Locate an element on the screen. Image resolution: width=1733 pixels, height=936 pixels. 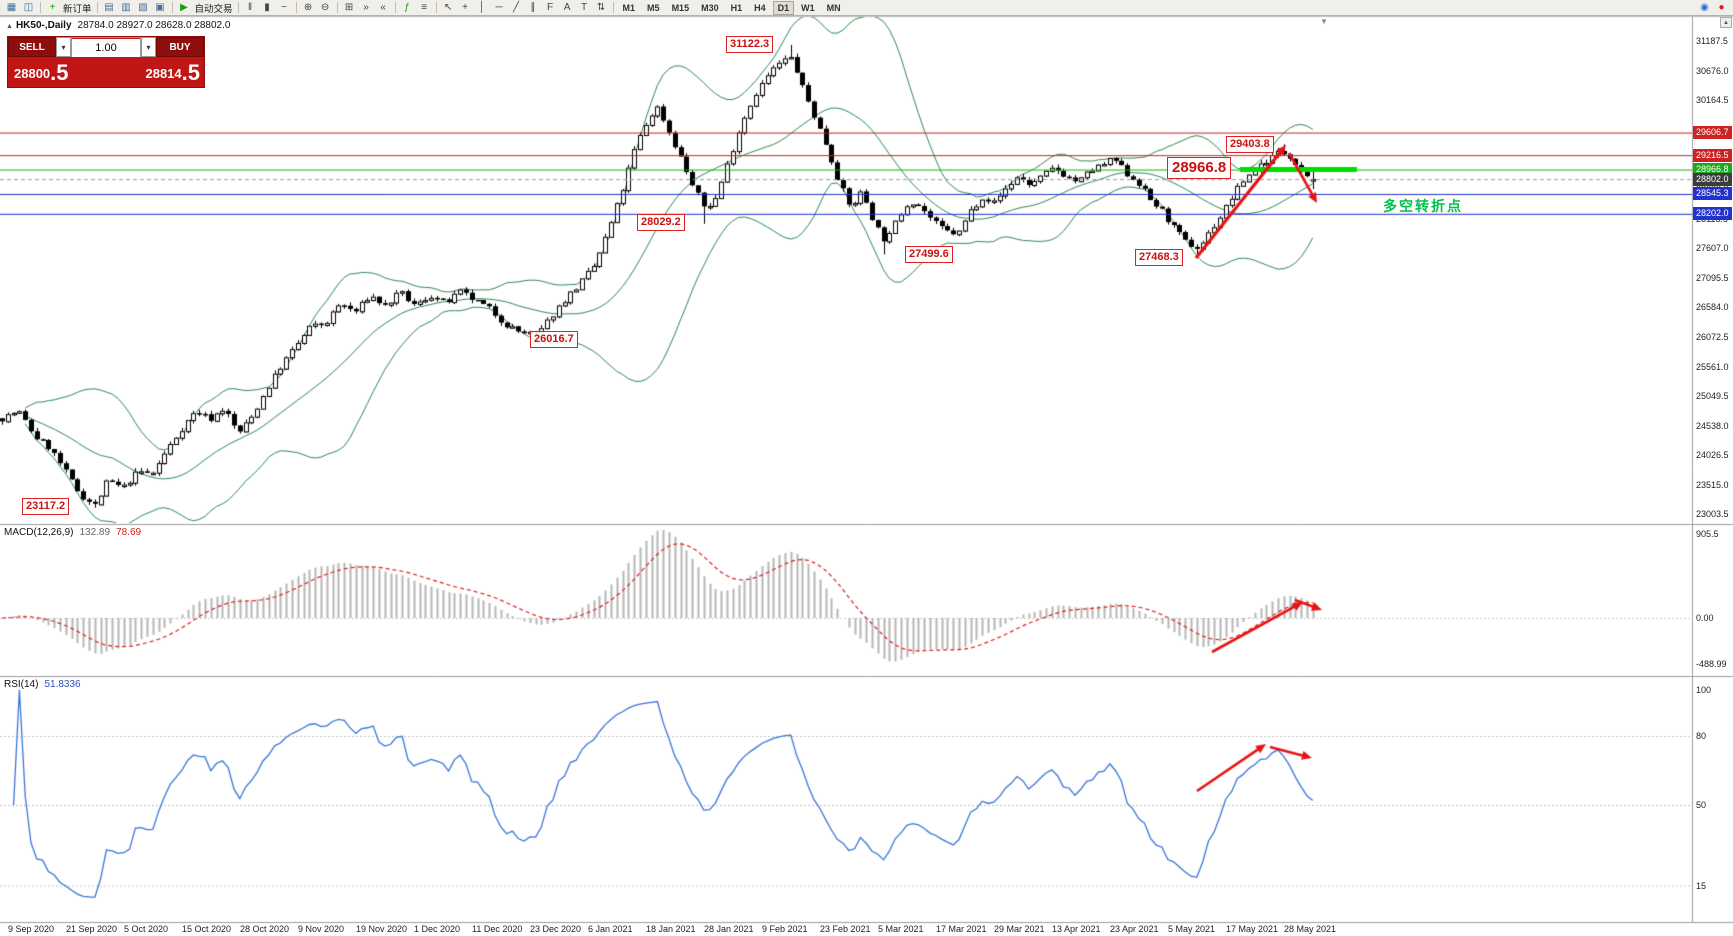
label-icon: T is located at coordinates (584, 7).